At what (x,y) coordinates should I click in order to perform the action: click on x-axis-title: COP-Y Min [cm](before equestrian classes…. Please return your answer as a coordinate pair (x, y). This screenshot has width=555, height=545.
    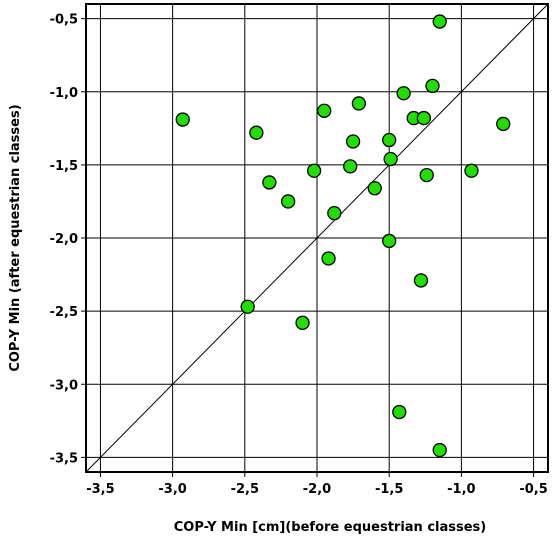
    Looking at the image, I should click on (330, 527).